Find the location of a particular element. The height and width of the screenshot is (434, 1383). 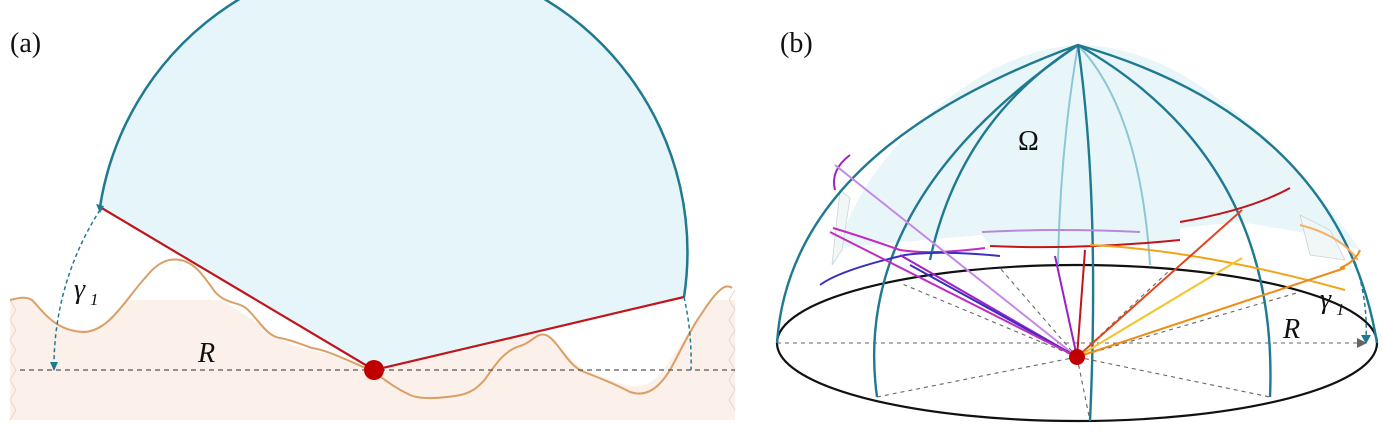

dome-meridians-back is located at coordinates (1104, 155).